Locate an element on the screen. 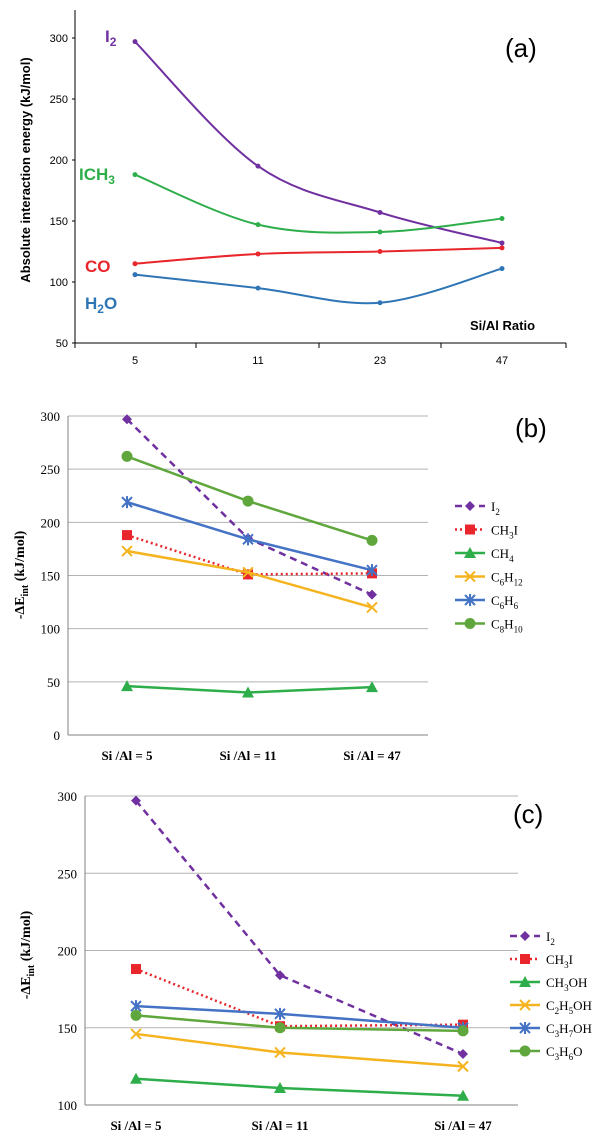 This screenshot has width=604, height=1130. panel-b-y-tick-label: 0 is located at coordinates (57, 735).